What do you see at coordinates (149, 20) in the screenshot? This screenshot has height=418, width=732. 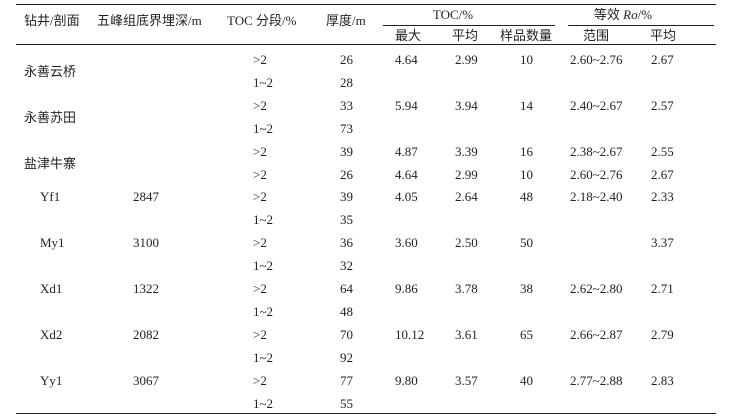 I see `header-depth: 五峰组底界埋深/m` at bounding box center [149, 20].